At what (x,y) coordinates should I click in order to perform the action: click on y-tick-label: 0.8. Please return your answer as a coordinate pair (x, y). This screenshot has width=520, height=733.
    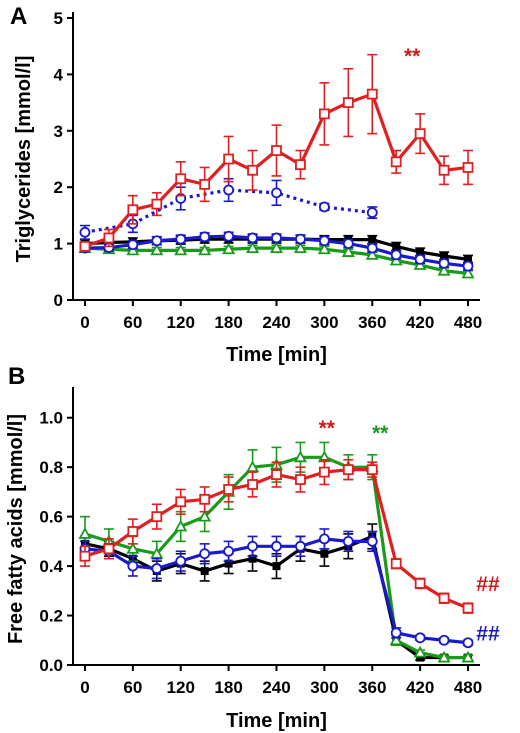
    Looking at the image, I should click on (51, 467).